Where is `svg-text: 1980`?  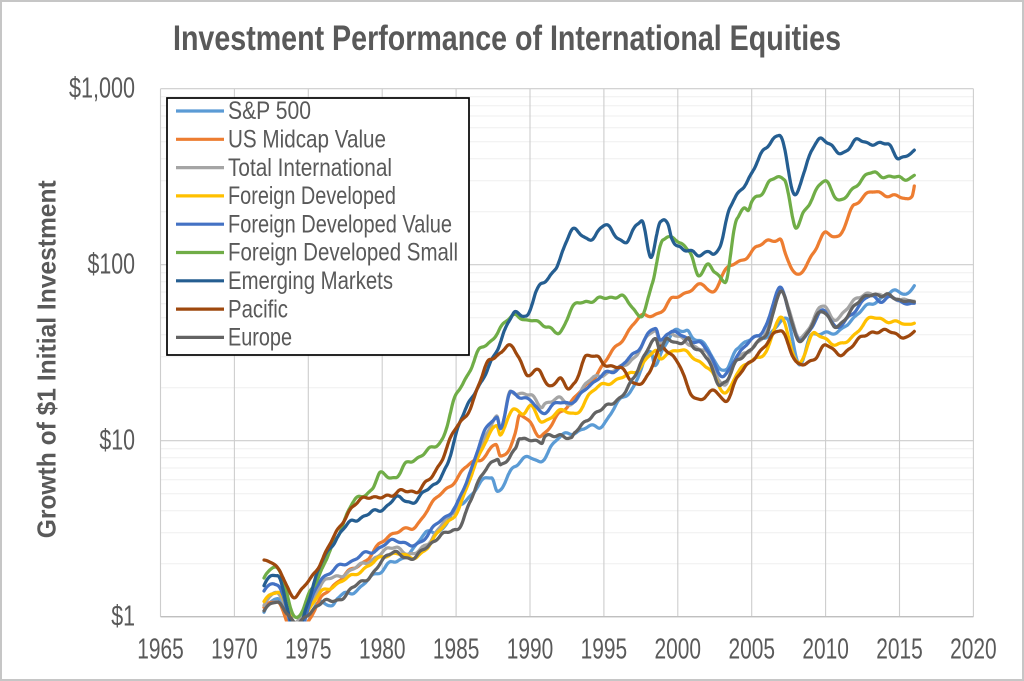
svg-text: 1980 is located at coordinates (382, 650).